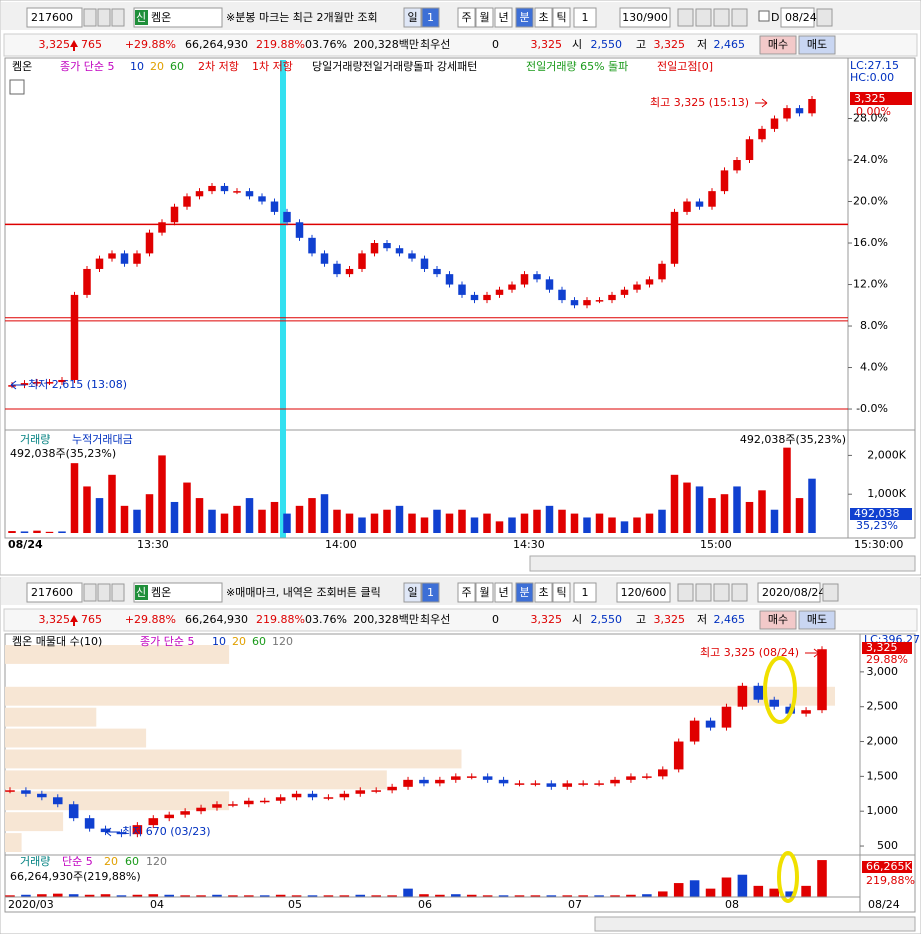  I want to click on settings-icon, so click(17, 87).